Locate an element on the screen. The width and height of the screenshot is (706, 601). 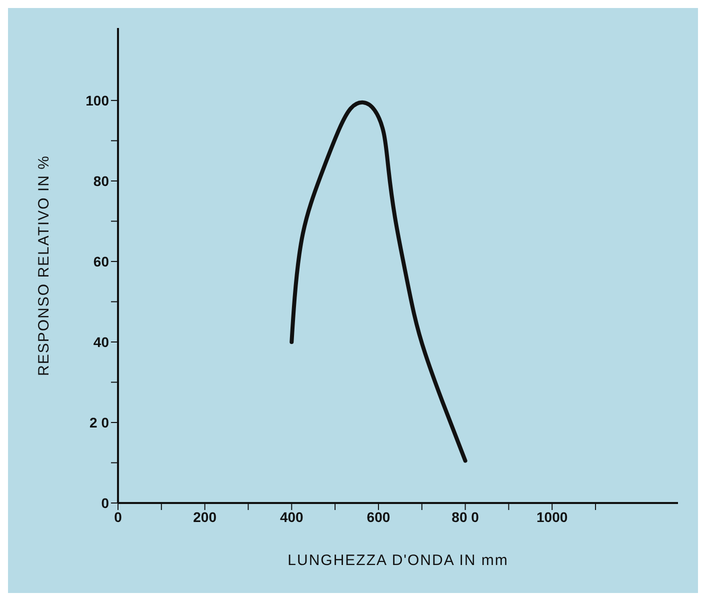
y-tick-label: 100 is located at coordinates (98, 100).